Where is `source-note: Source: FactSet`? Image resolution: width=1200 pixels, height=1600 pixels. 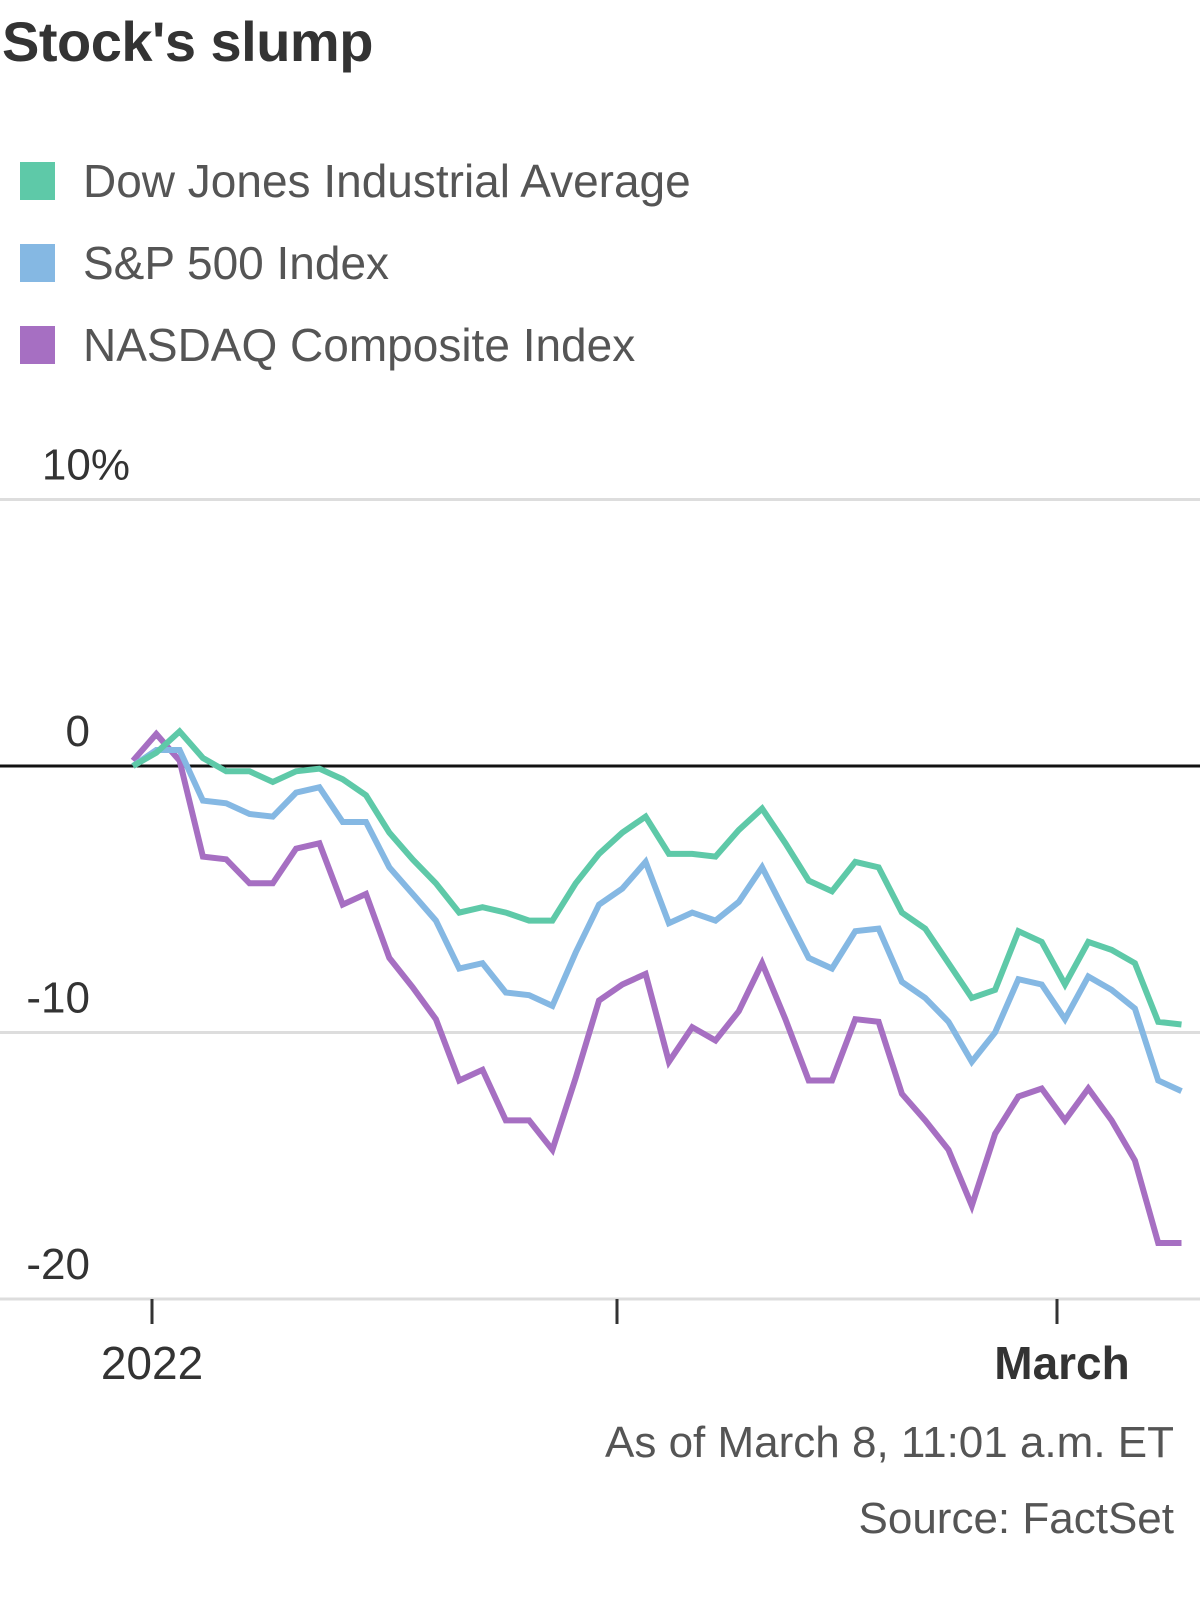
source-note: Source: FactSet is located at coordinates (1016, 1518).